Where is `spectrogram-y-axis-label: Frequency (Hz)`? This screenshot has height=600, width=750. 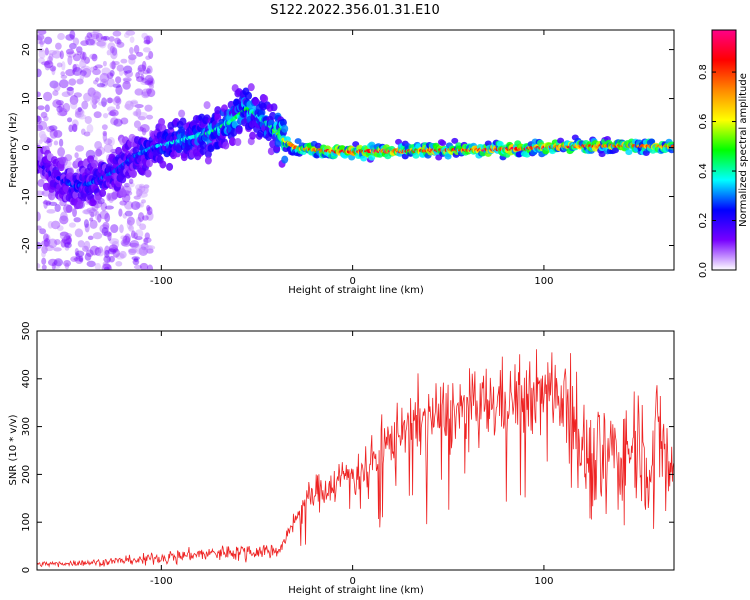
spectrogram-y-axis-label: Frequency (Hz) is located at coordinates (13, 150).